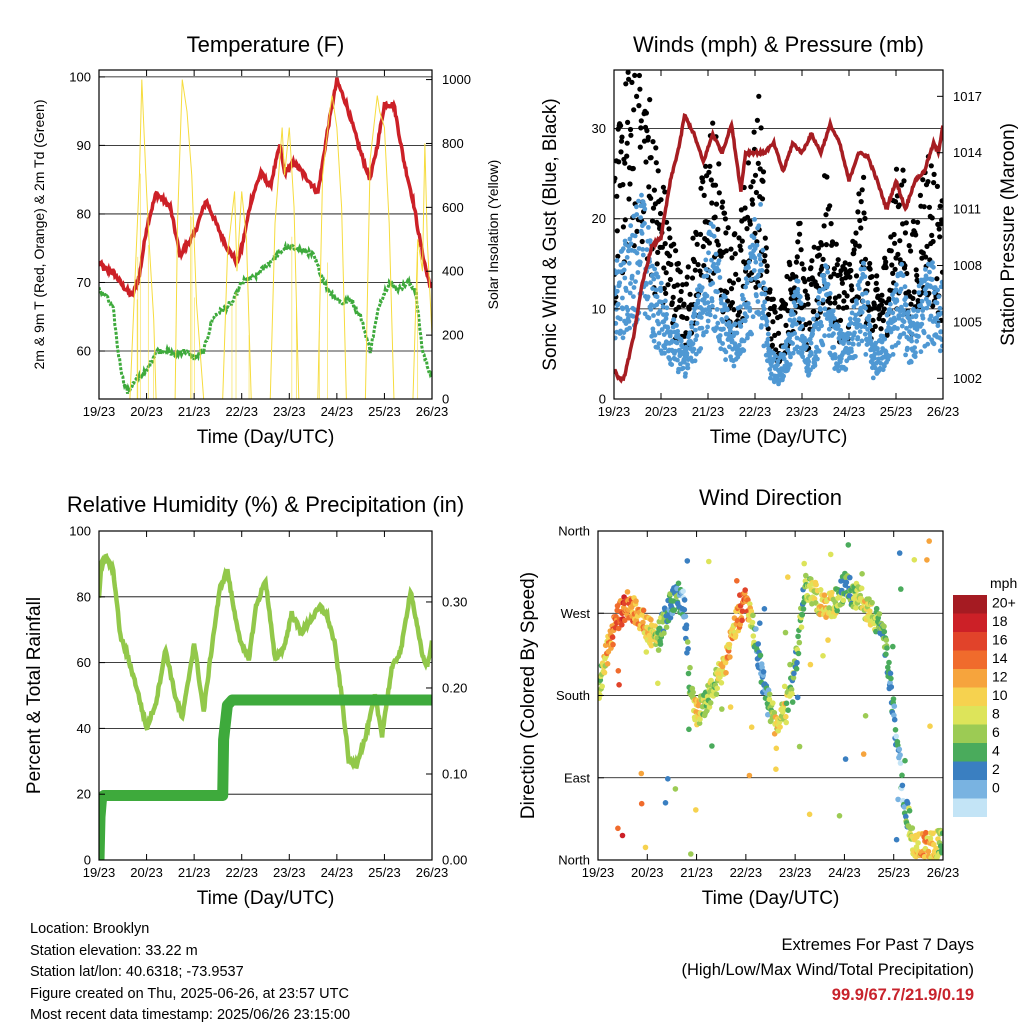 Image resolution: width=1024 pixels, height=1027 pixels. I want to click on x-tick-label: 20/23, so click(647, 872).